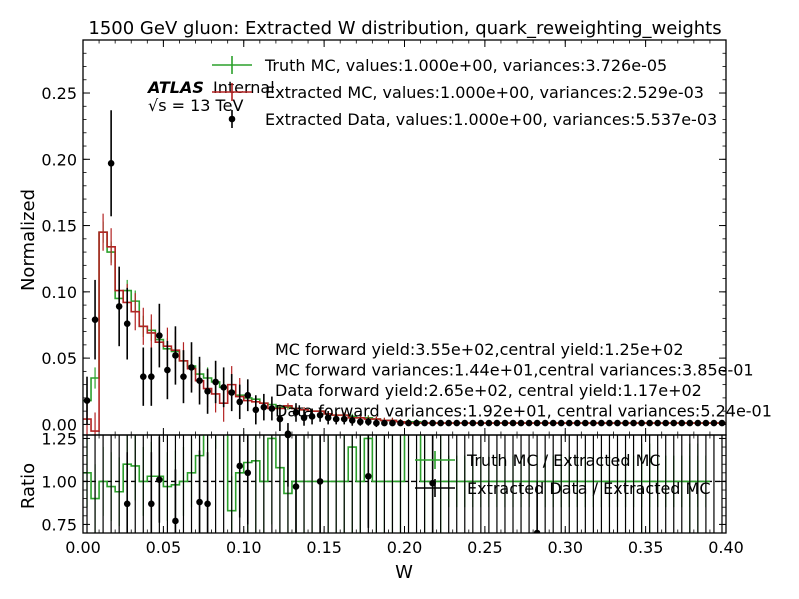 The width and height of the screenshot is (799, 599). Describe the element at coordinates (83, 547) in the screenshot. I see `x-tick-label: 0.00` at that location.